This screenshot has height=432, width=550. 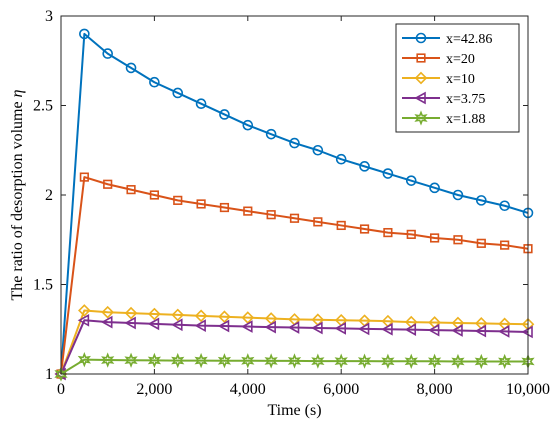 I want to click on legend-item: x=20, so click(x=438, y=59).